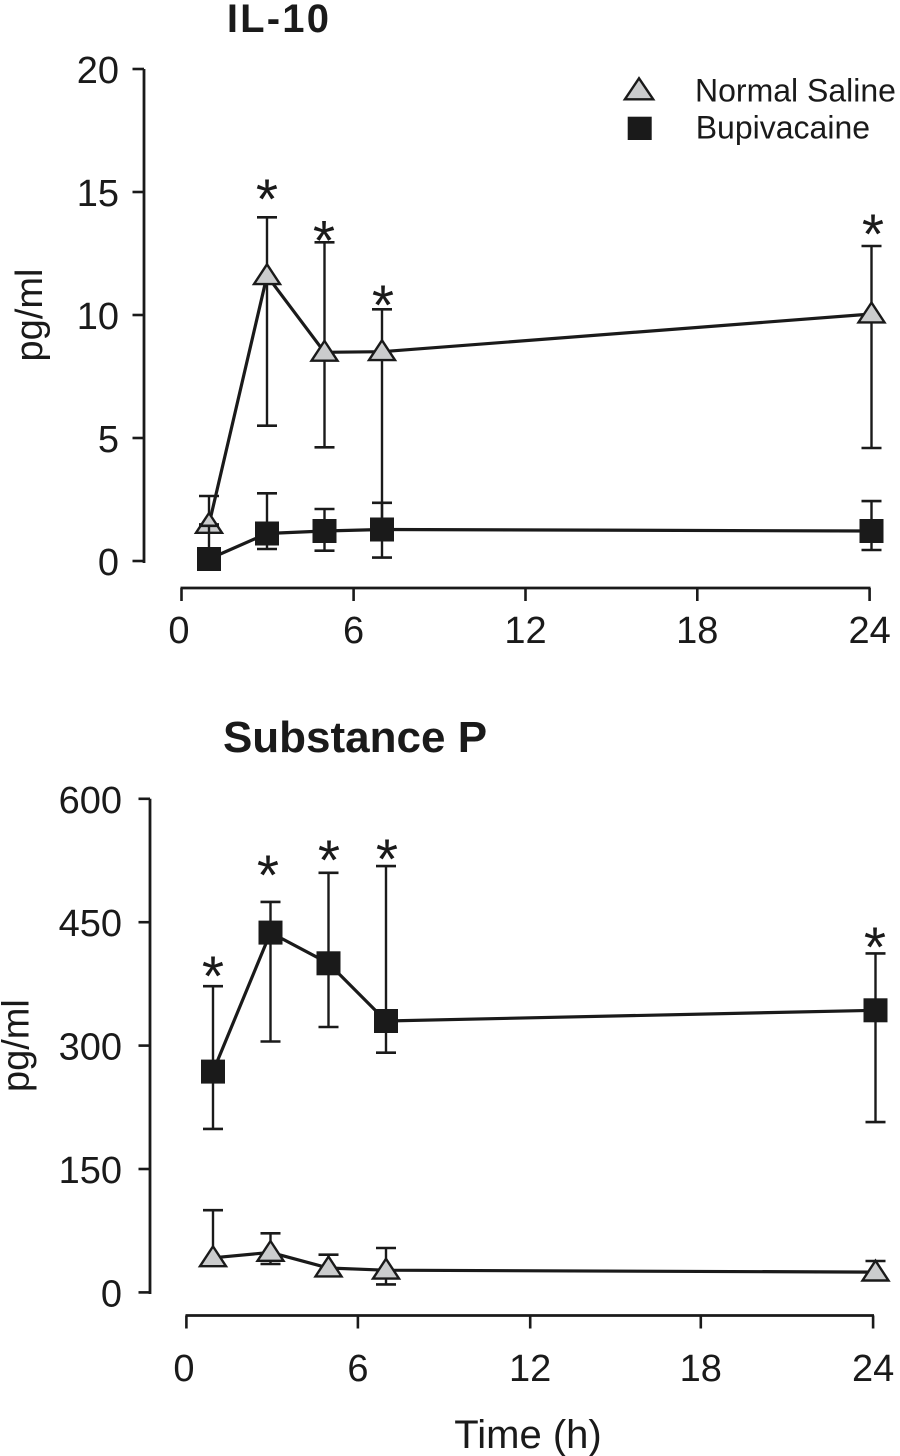 This screenshot has height=1456, width=900. I want to click on svg-text: 15, so click(98, 194).